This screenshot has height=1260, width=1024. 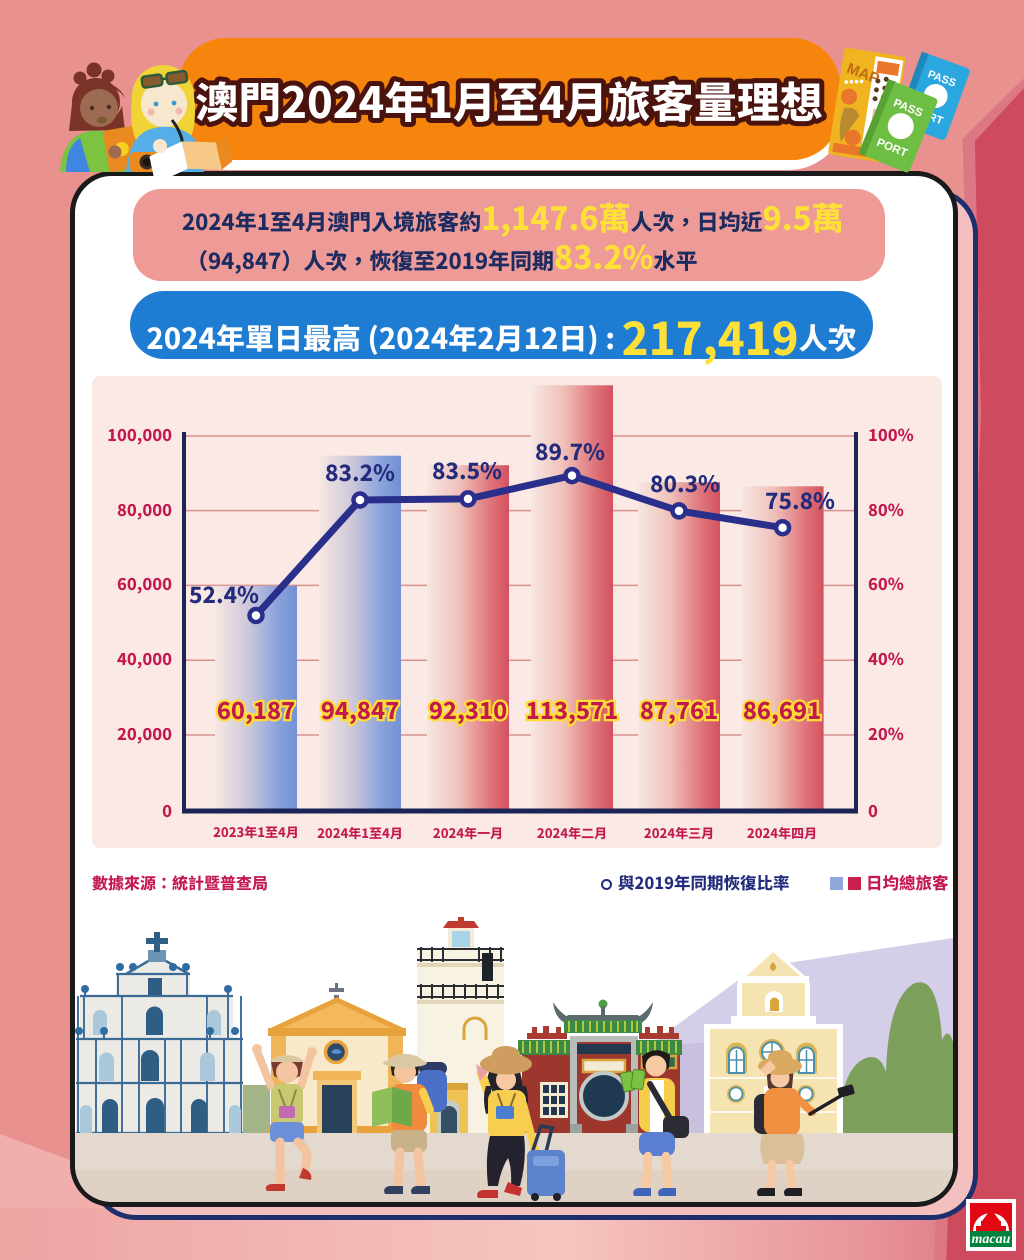 What do you see at coordinates (360, 709) in the screenshot?
I see `svg-text: 94,847` at bounding box center [360, 709].